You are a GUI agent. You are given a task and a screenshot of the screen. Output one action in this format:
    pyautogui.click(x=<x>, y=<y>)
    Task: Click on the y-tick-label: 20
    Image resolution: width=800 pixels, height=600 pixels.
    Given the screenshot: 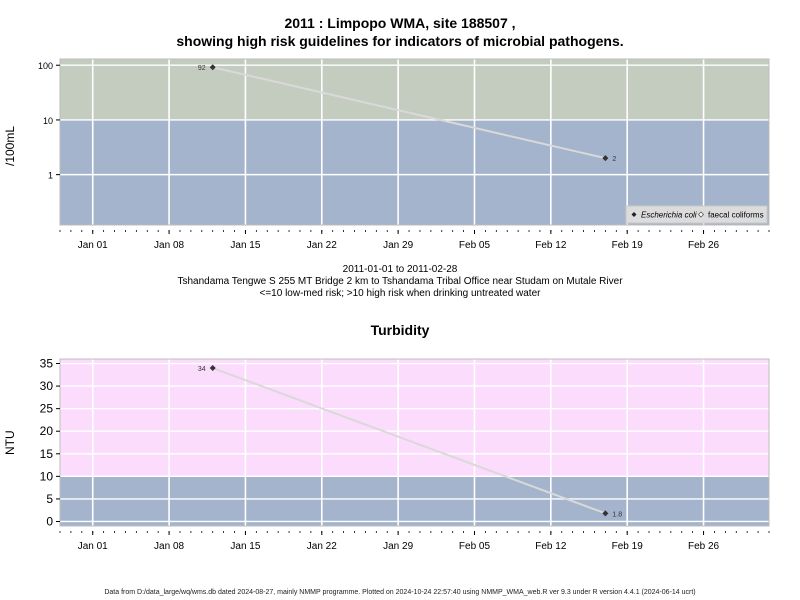 What is the action you would take?
    pyautogui.click(x=47, y=431)
    